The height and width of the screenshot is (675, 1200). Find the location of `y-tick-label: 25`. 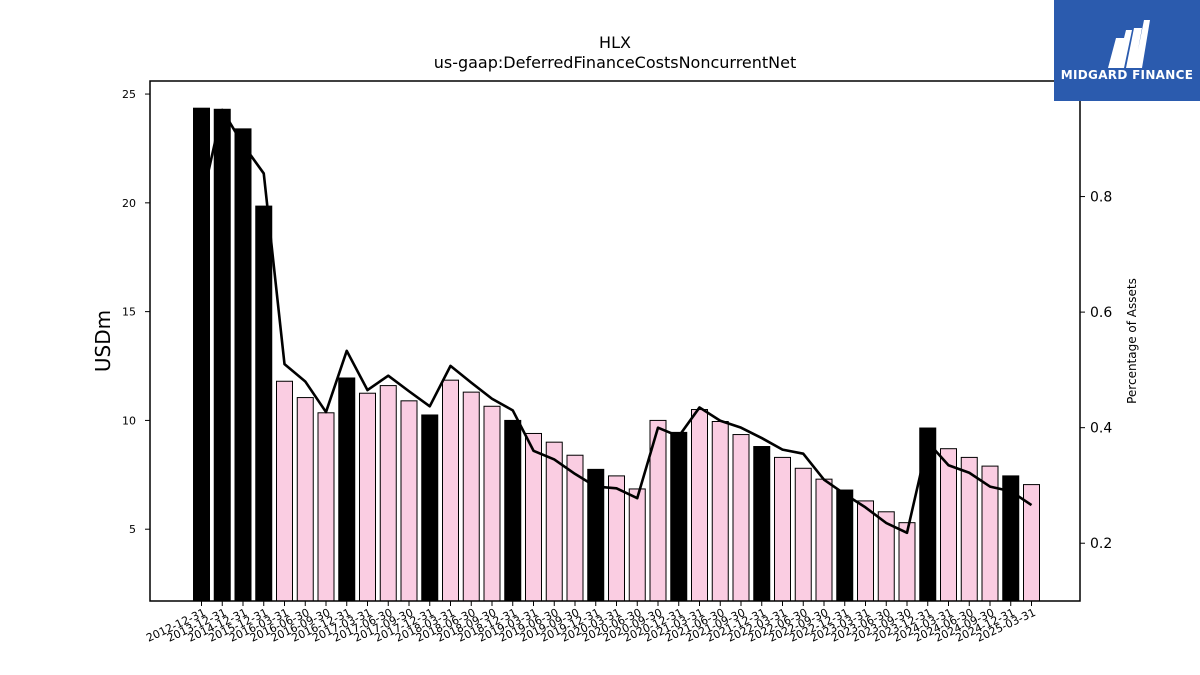

y-tick-label: 25 is located at coordinates (129, 94).